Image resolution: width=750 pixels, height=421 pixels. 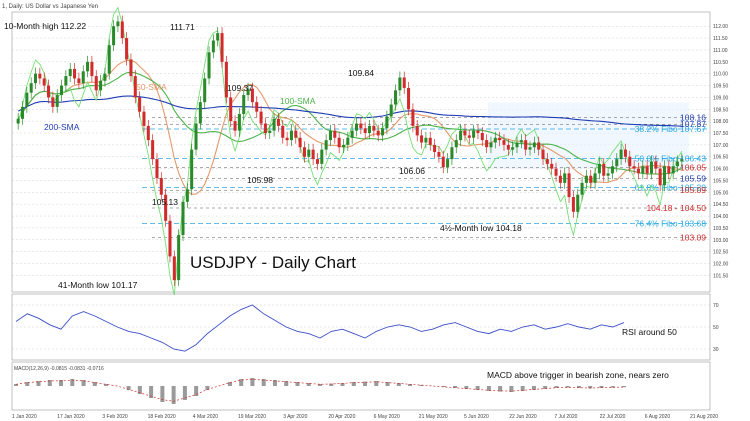 What do you see at coordinates (523, 417) in the screenshot?
I see `x-tick-label: 22 Jun 2020` at bounding box center [523, 417].